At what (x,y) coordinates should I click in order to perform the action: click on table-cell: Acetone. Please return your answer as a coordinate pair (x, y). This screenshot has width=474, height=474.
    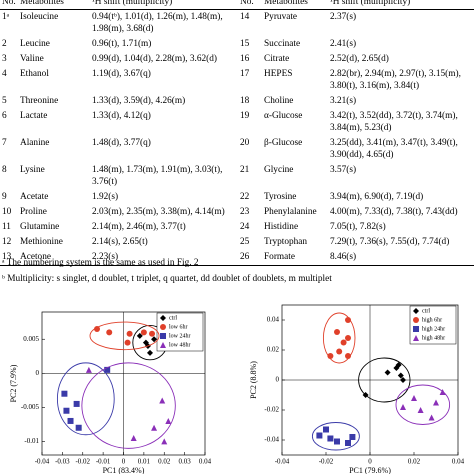
    Looking at the image, I should click on (54, 258).